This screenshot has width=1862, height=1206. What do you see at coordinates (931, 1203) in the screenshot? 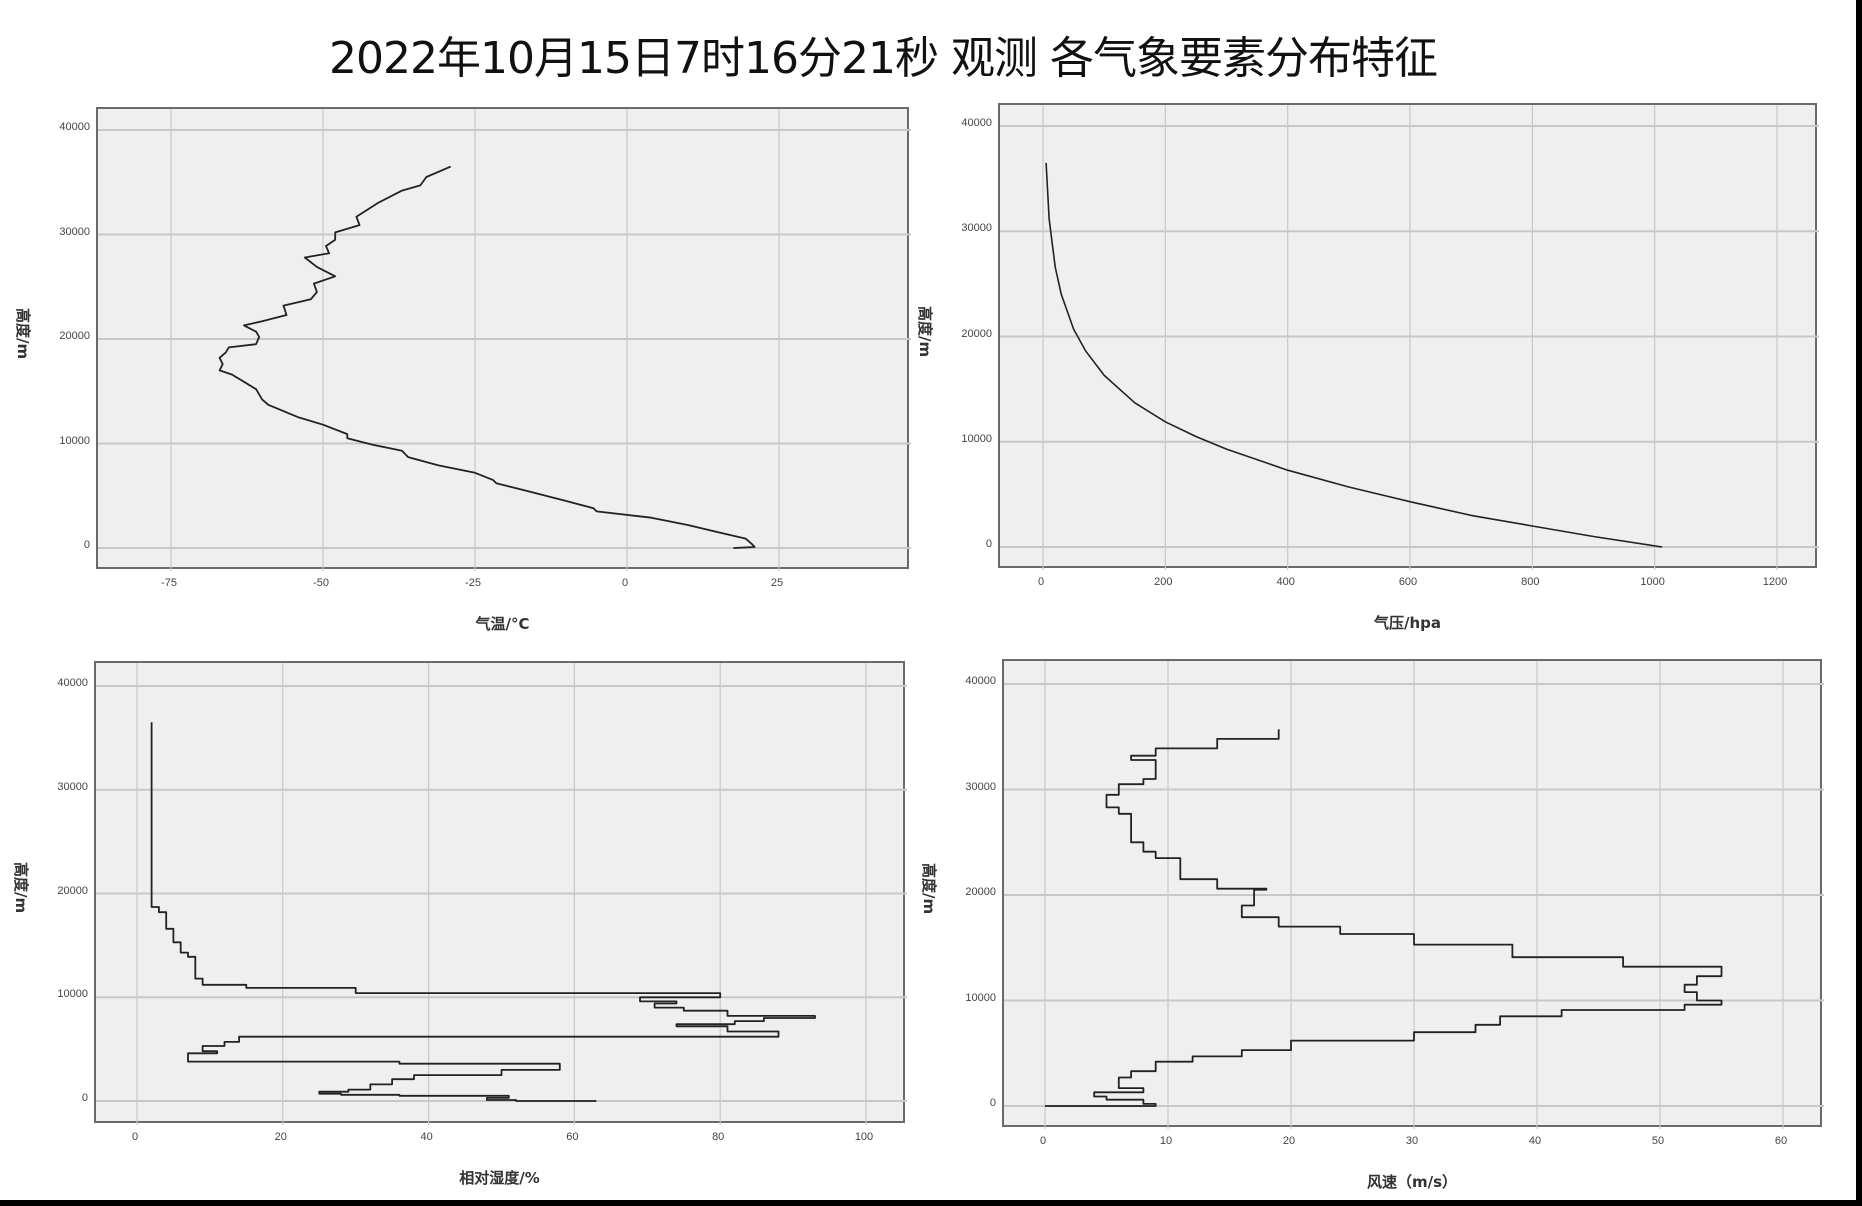
I see `window-edge-bottom` at bounding box center [931, 1203].